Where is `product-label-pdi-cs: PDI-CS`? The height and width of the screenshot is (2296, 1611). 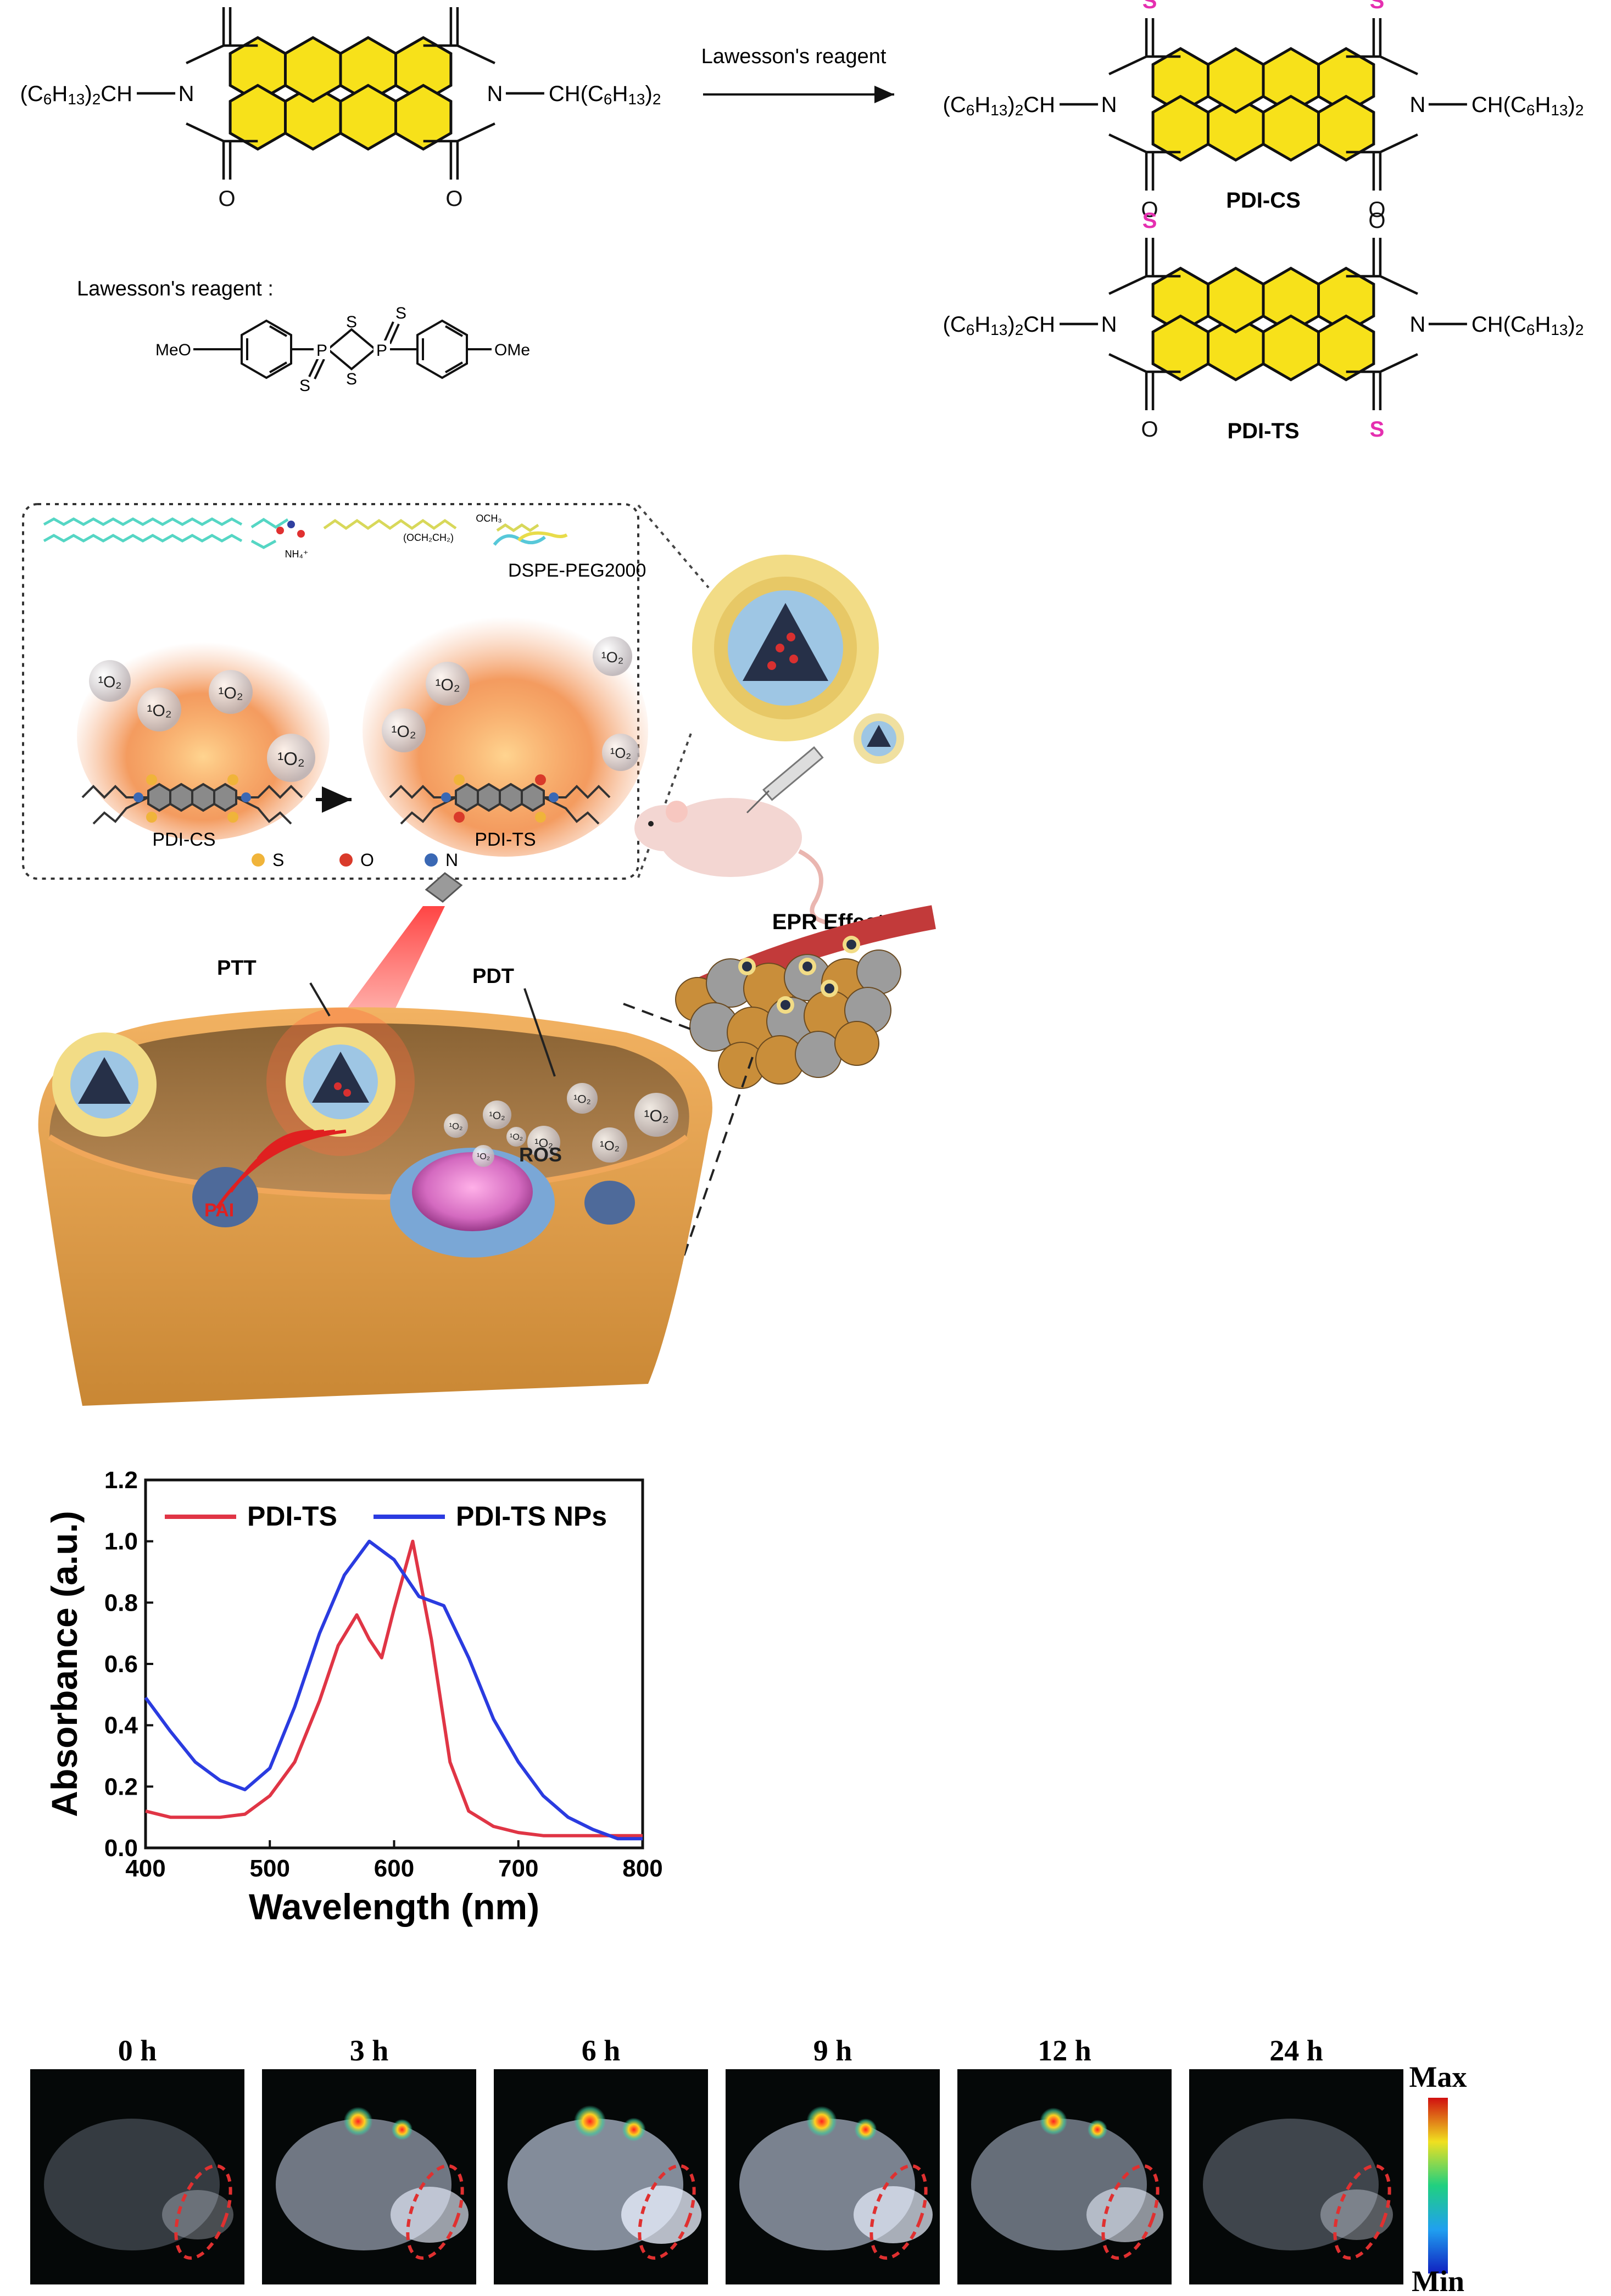
product-label-pdi-cs: PDI-CS is located at coordinates (1263, 201).